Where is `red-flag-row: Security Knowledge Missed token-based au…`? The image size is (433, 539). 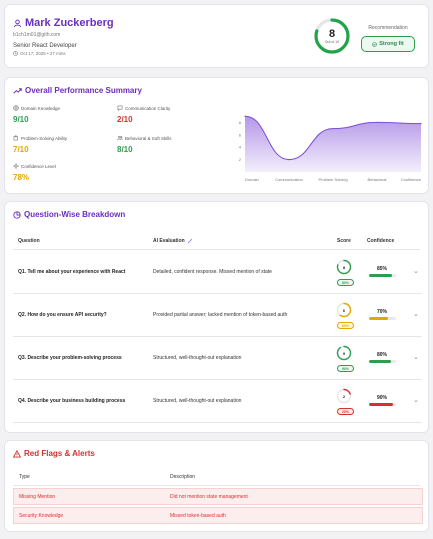 red-flag-row: Security Knowledge Missed token-based au… is located at coordinates (218, 515).